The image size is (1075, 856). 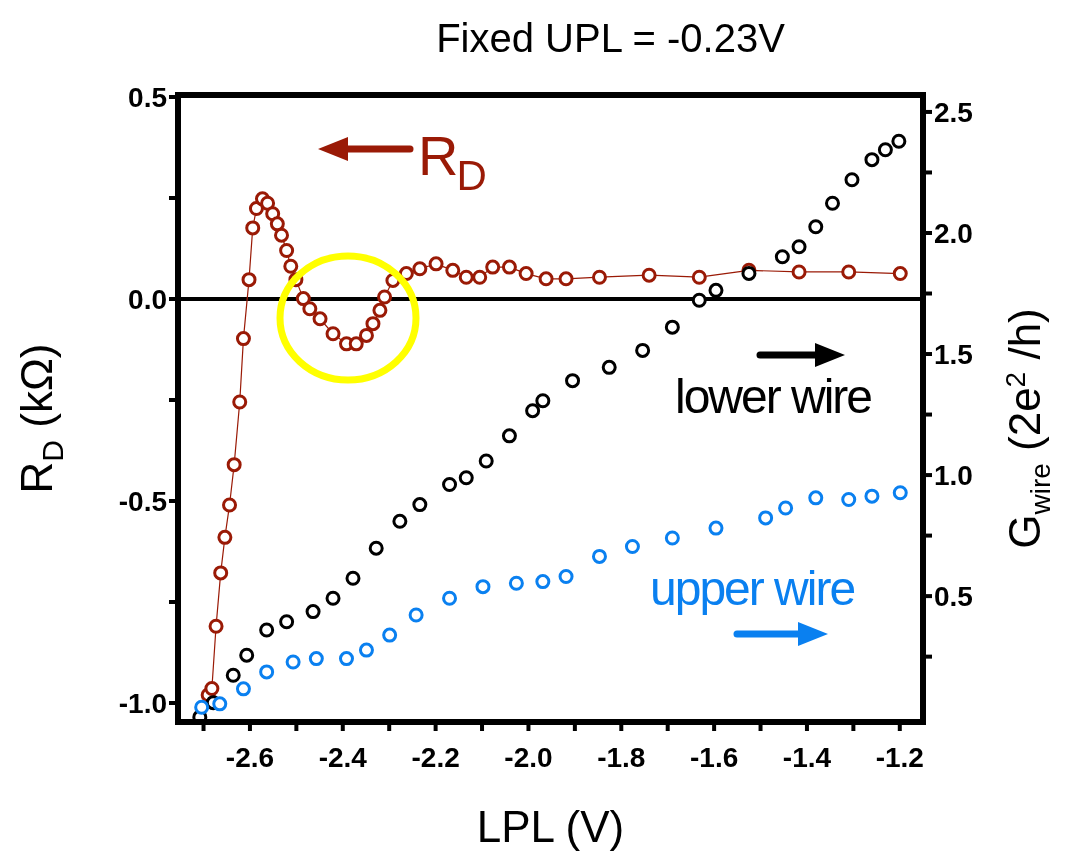 I want to click on y2-tick-label: 1.0, so click(x=953, y=476).